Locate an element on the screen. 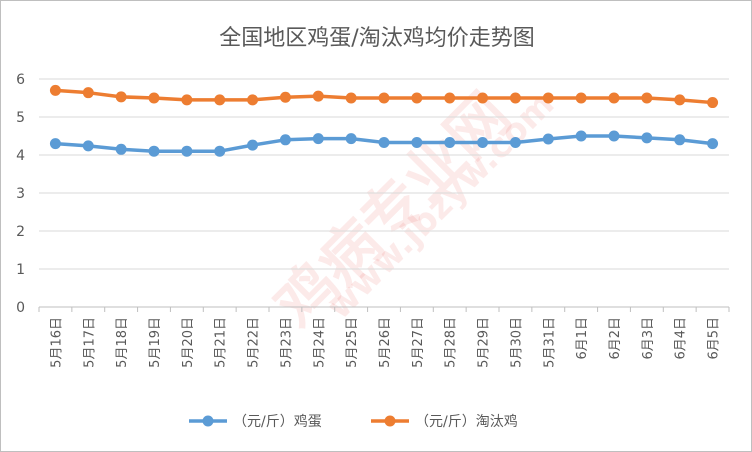 Image resolution: width=752 pixels, height=452 pixels. y-tick-label: 2 is located at coordinates (20, 232).